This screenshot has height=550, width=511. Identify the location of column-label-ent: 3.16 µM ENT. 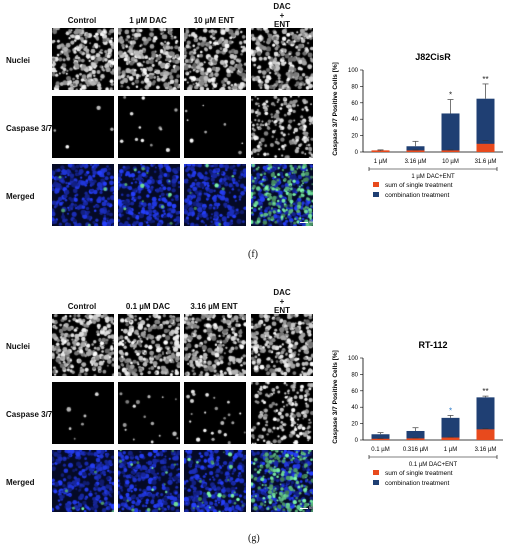
(214, 306).